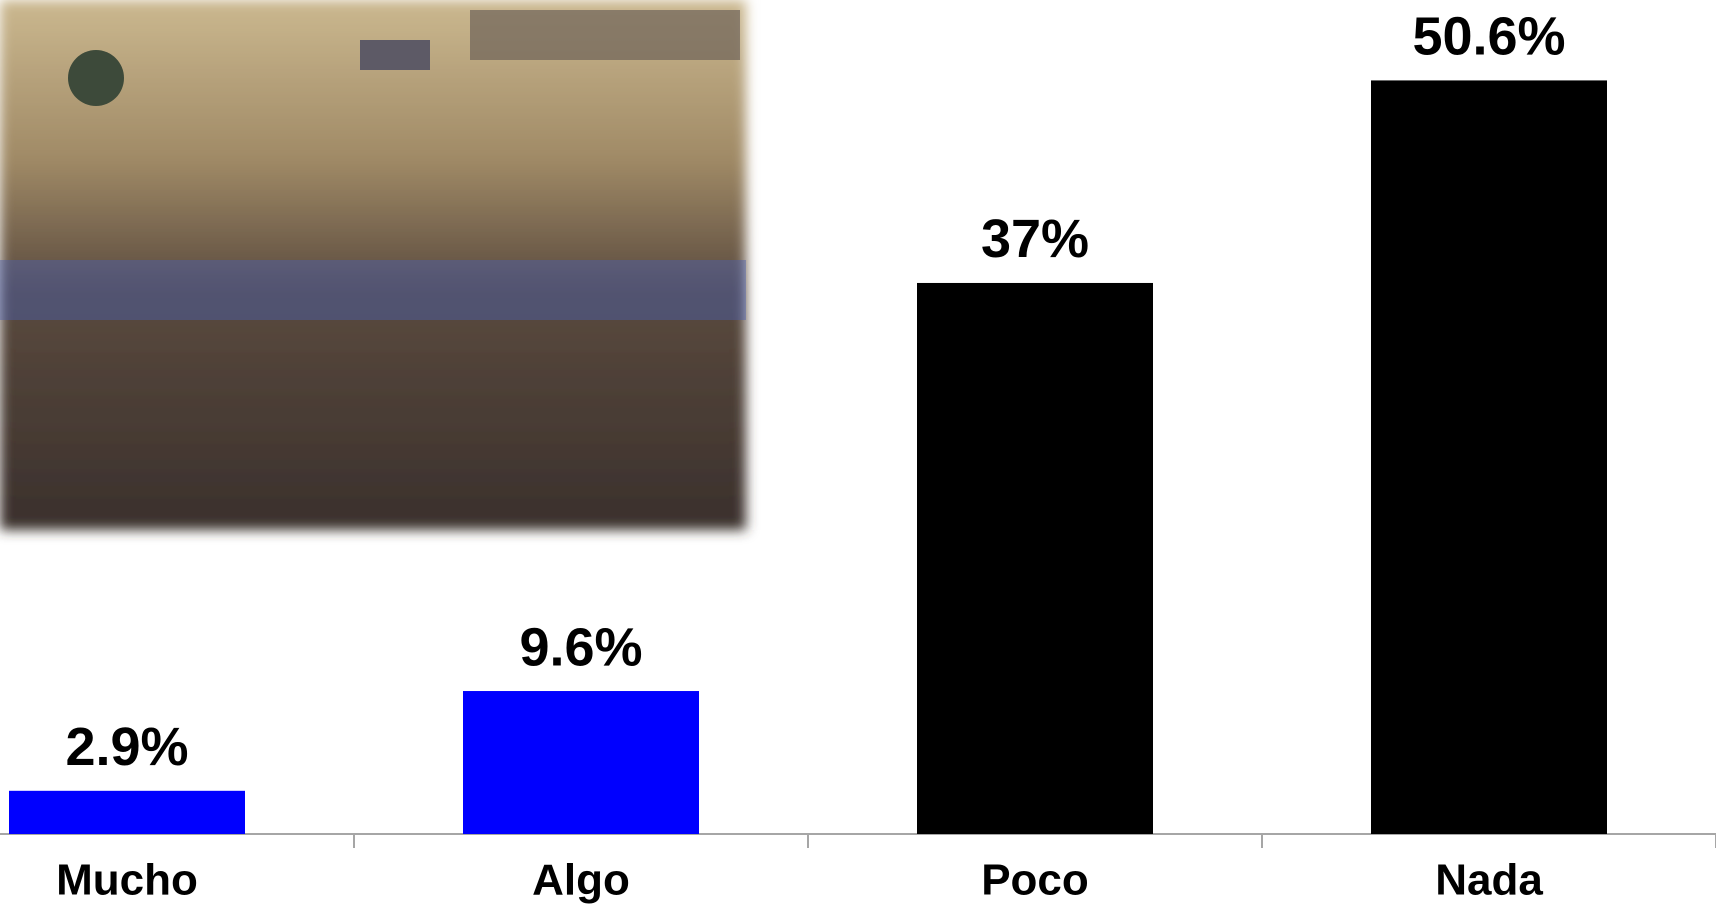  I want to click on value-label: 50.6%, so click(1488, 37).